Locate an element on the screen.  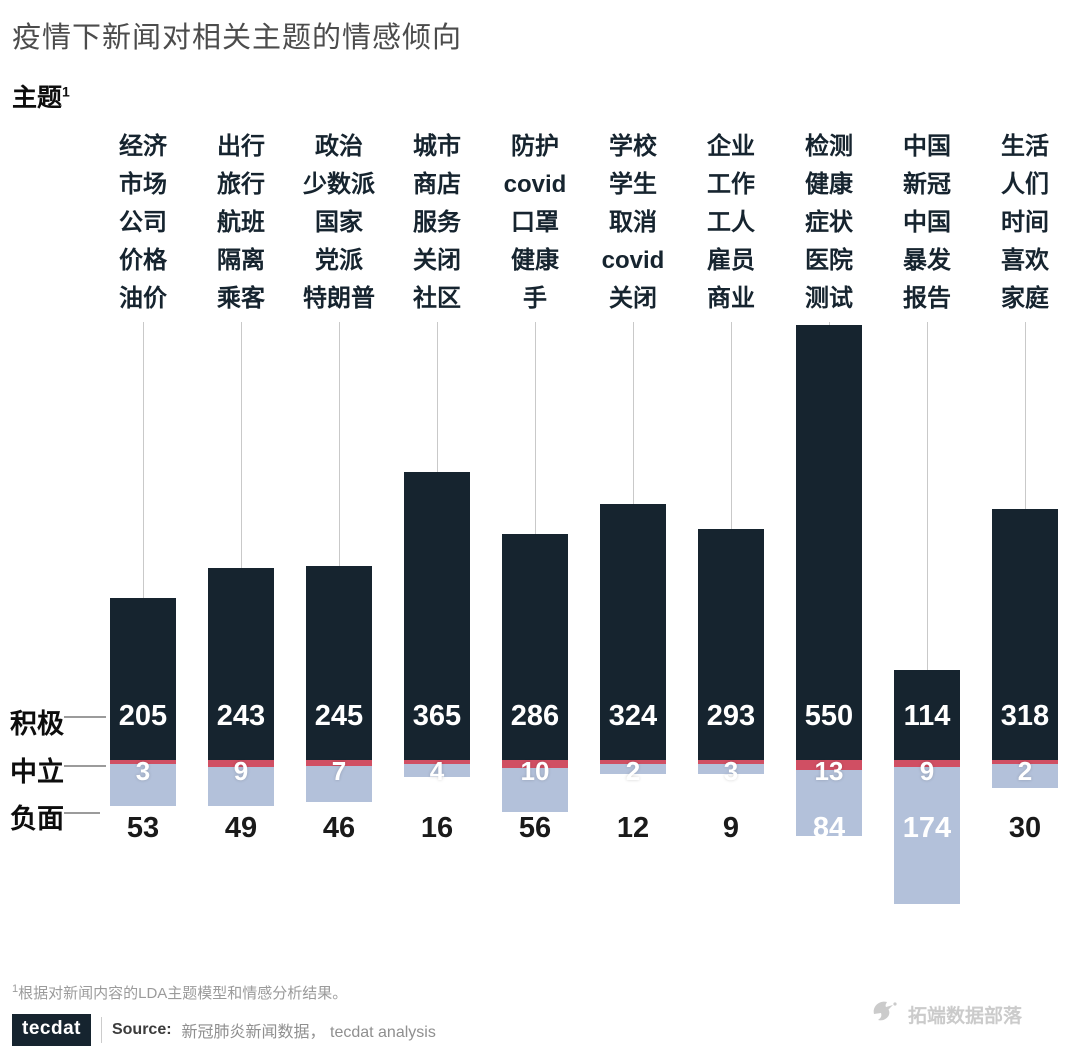
topic-word: 国家 is located at coordinates (339, 222).